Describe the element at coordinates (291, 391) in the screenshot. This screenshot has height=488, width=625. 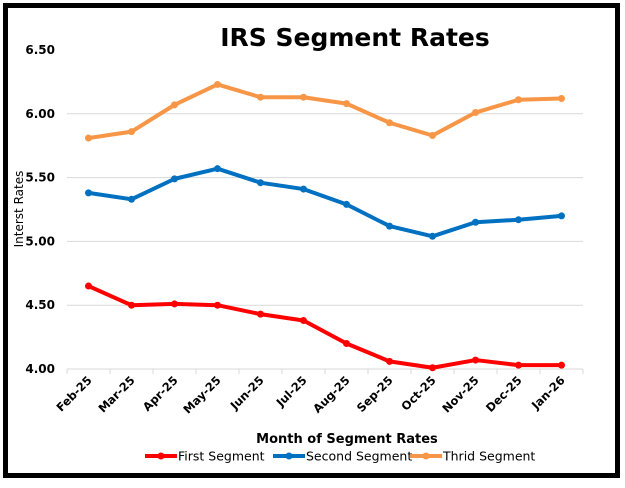
I see `x-tick-label: Jul-25` at that location.